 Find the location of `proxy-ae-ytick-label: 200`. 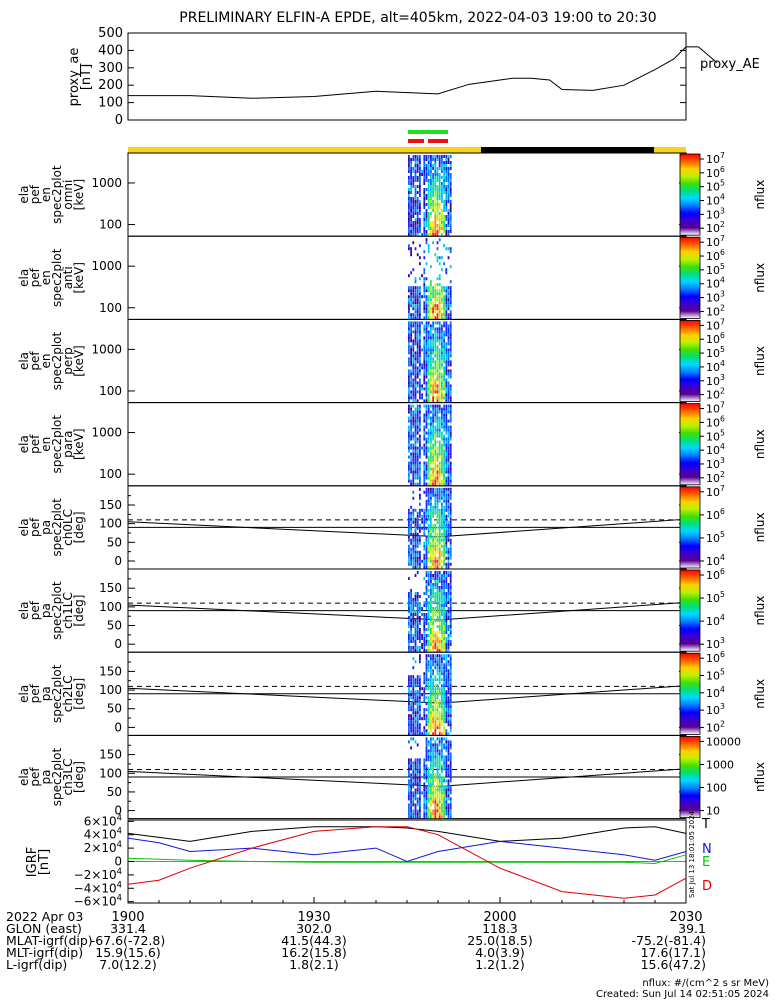

proxy-ae-ytick-label: 200 is located at coordinates (110, 85).